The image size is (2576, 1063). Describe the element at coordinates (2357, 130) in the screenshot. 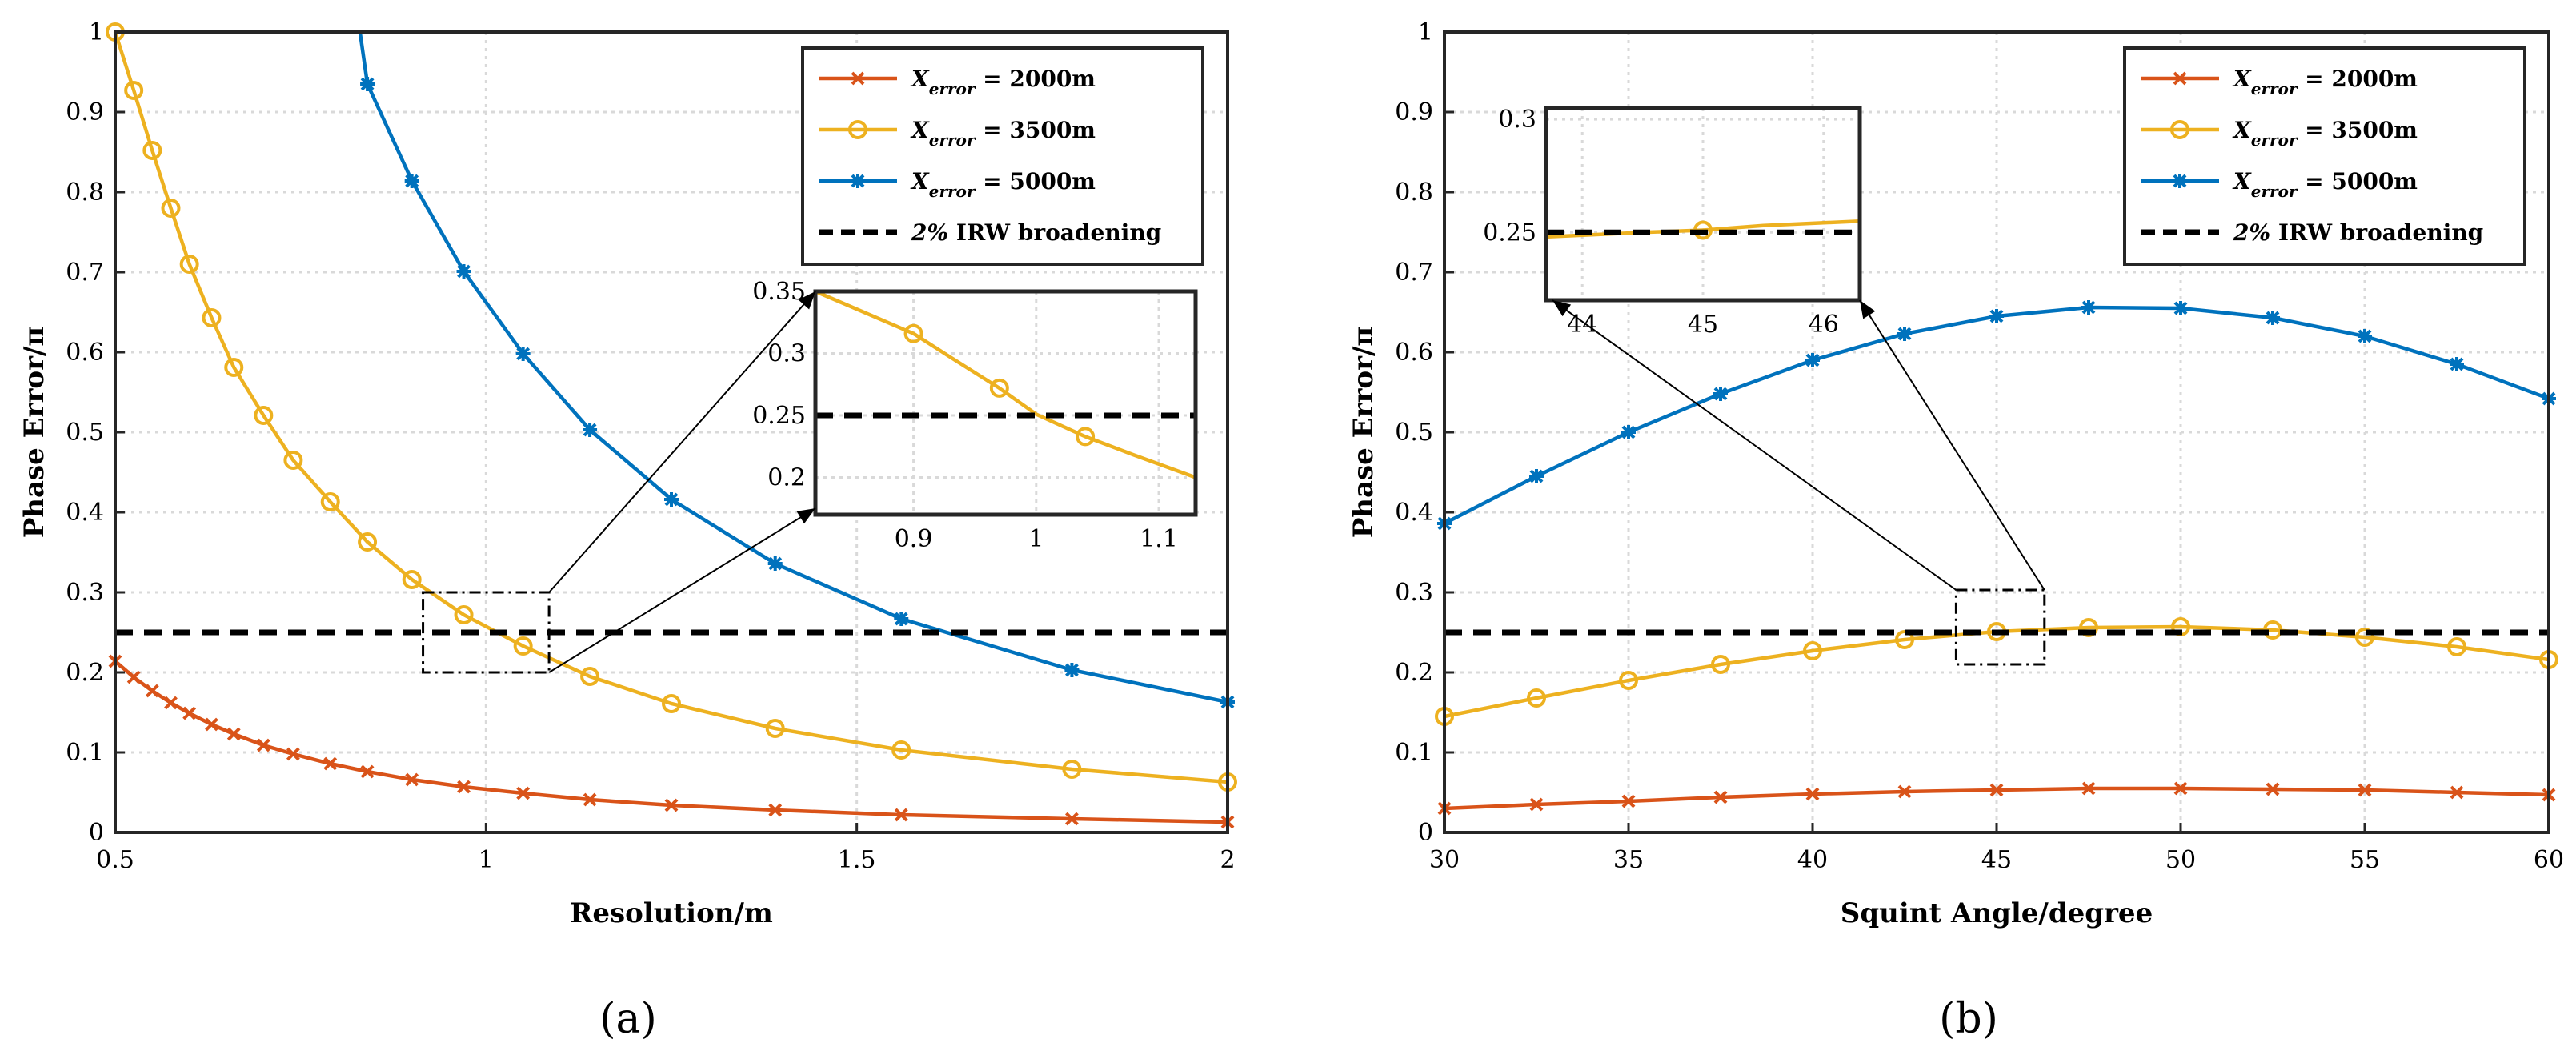

I see `legend-rest: = 3500m` at that location.